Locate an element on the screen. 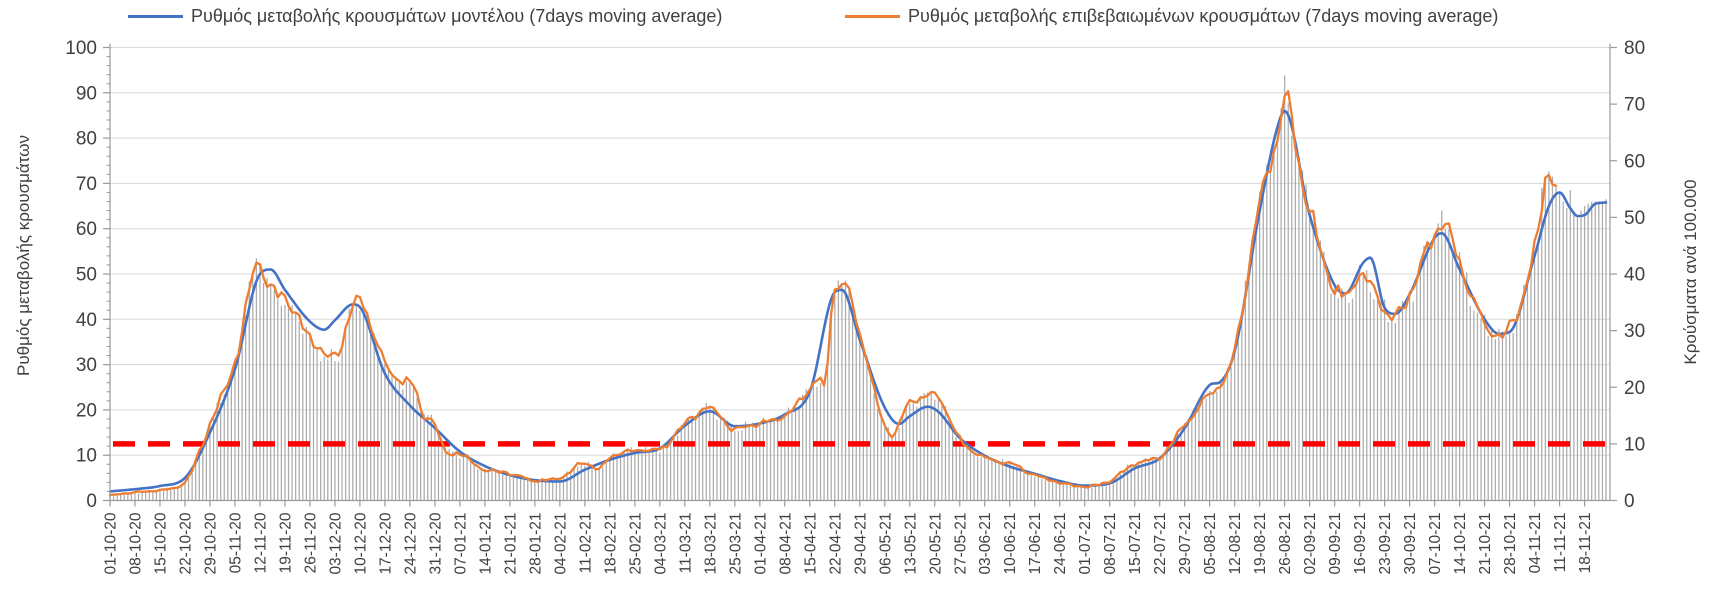 Image resolution: width=1712 pixels, height=601 pixels. x-tick-label: 21-01-21 is located at coordinates (510, 544).